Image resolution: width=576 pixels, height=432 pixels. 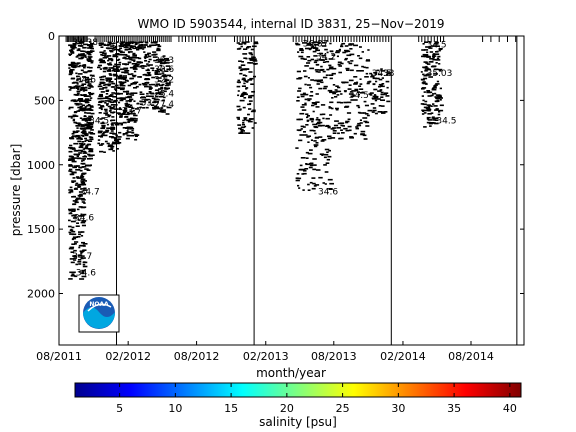 I want to click on noaa-logo-icon: NOAA, so click(x=99, y=313).